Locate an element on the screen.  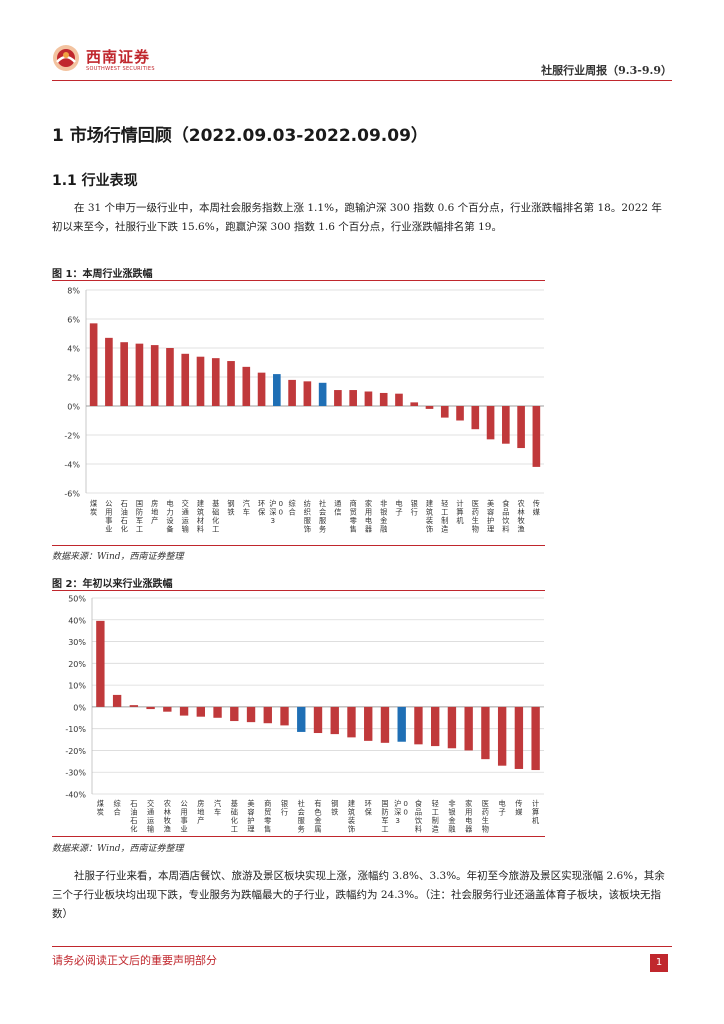
page-number: 1 is located at coordinates (659, 963).